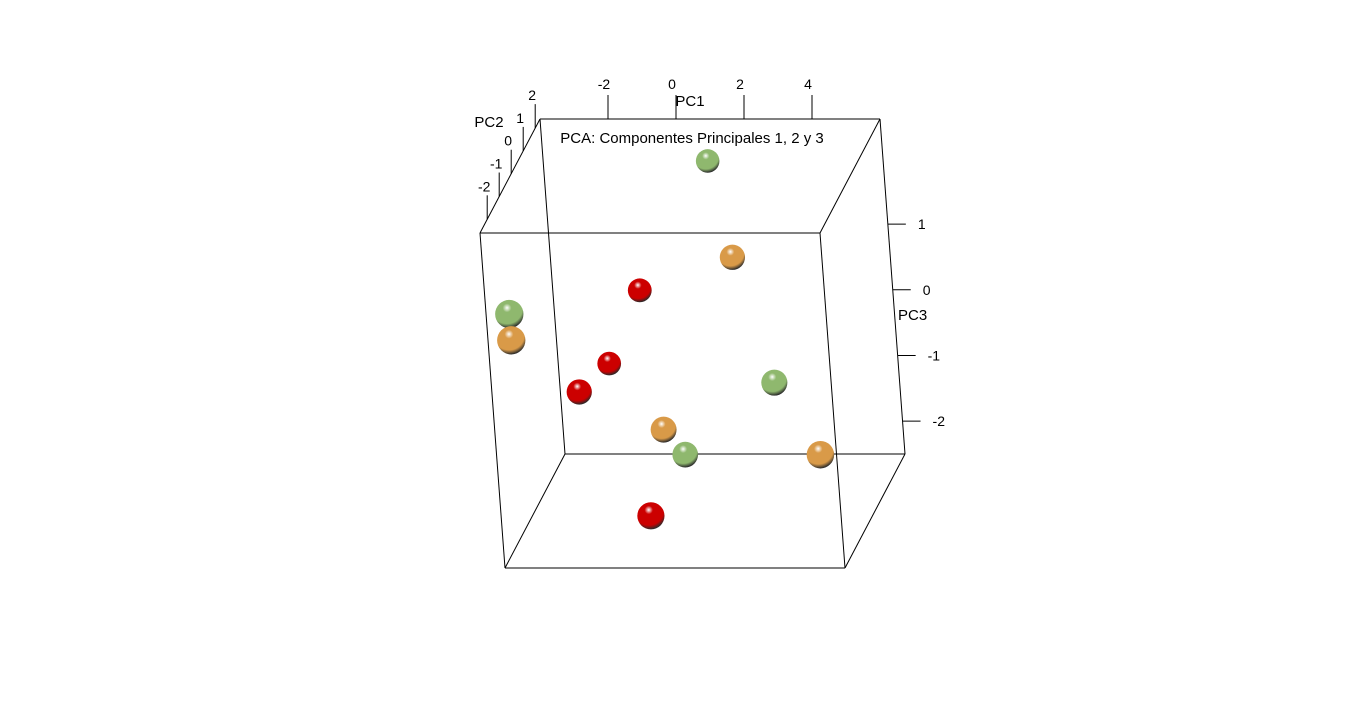 This screenshot has width=1366, height=715. What do you see at coordinates (927, 290) in the screenshot?
I see `pc3-tick-label: 0` at bounding box center [927, 290].